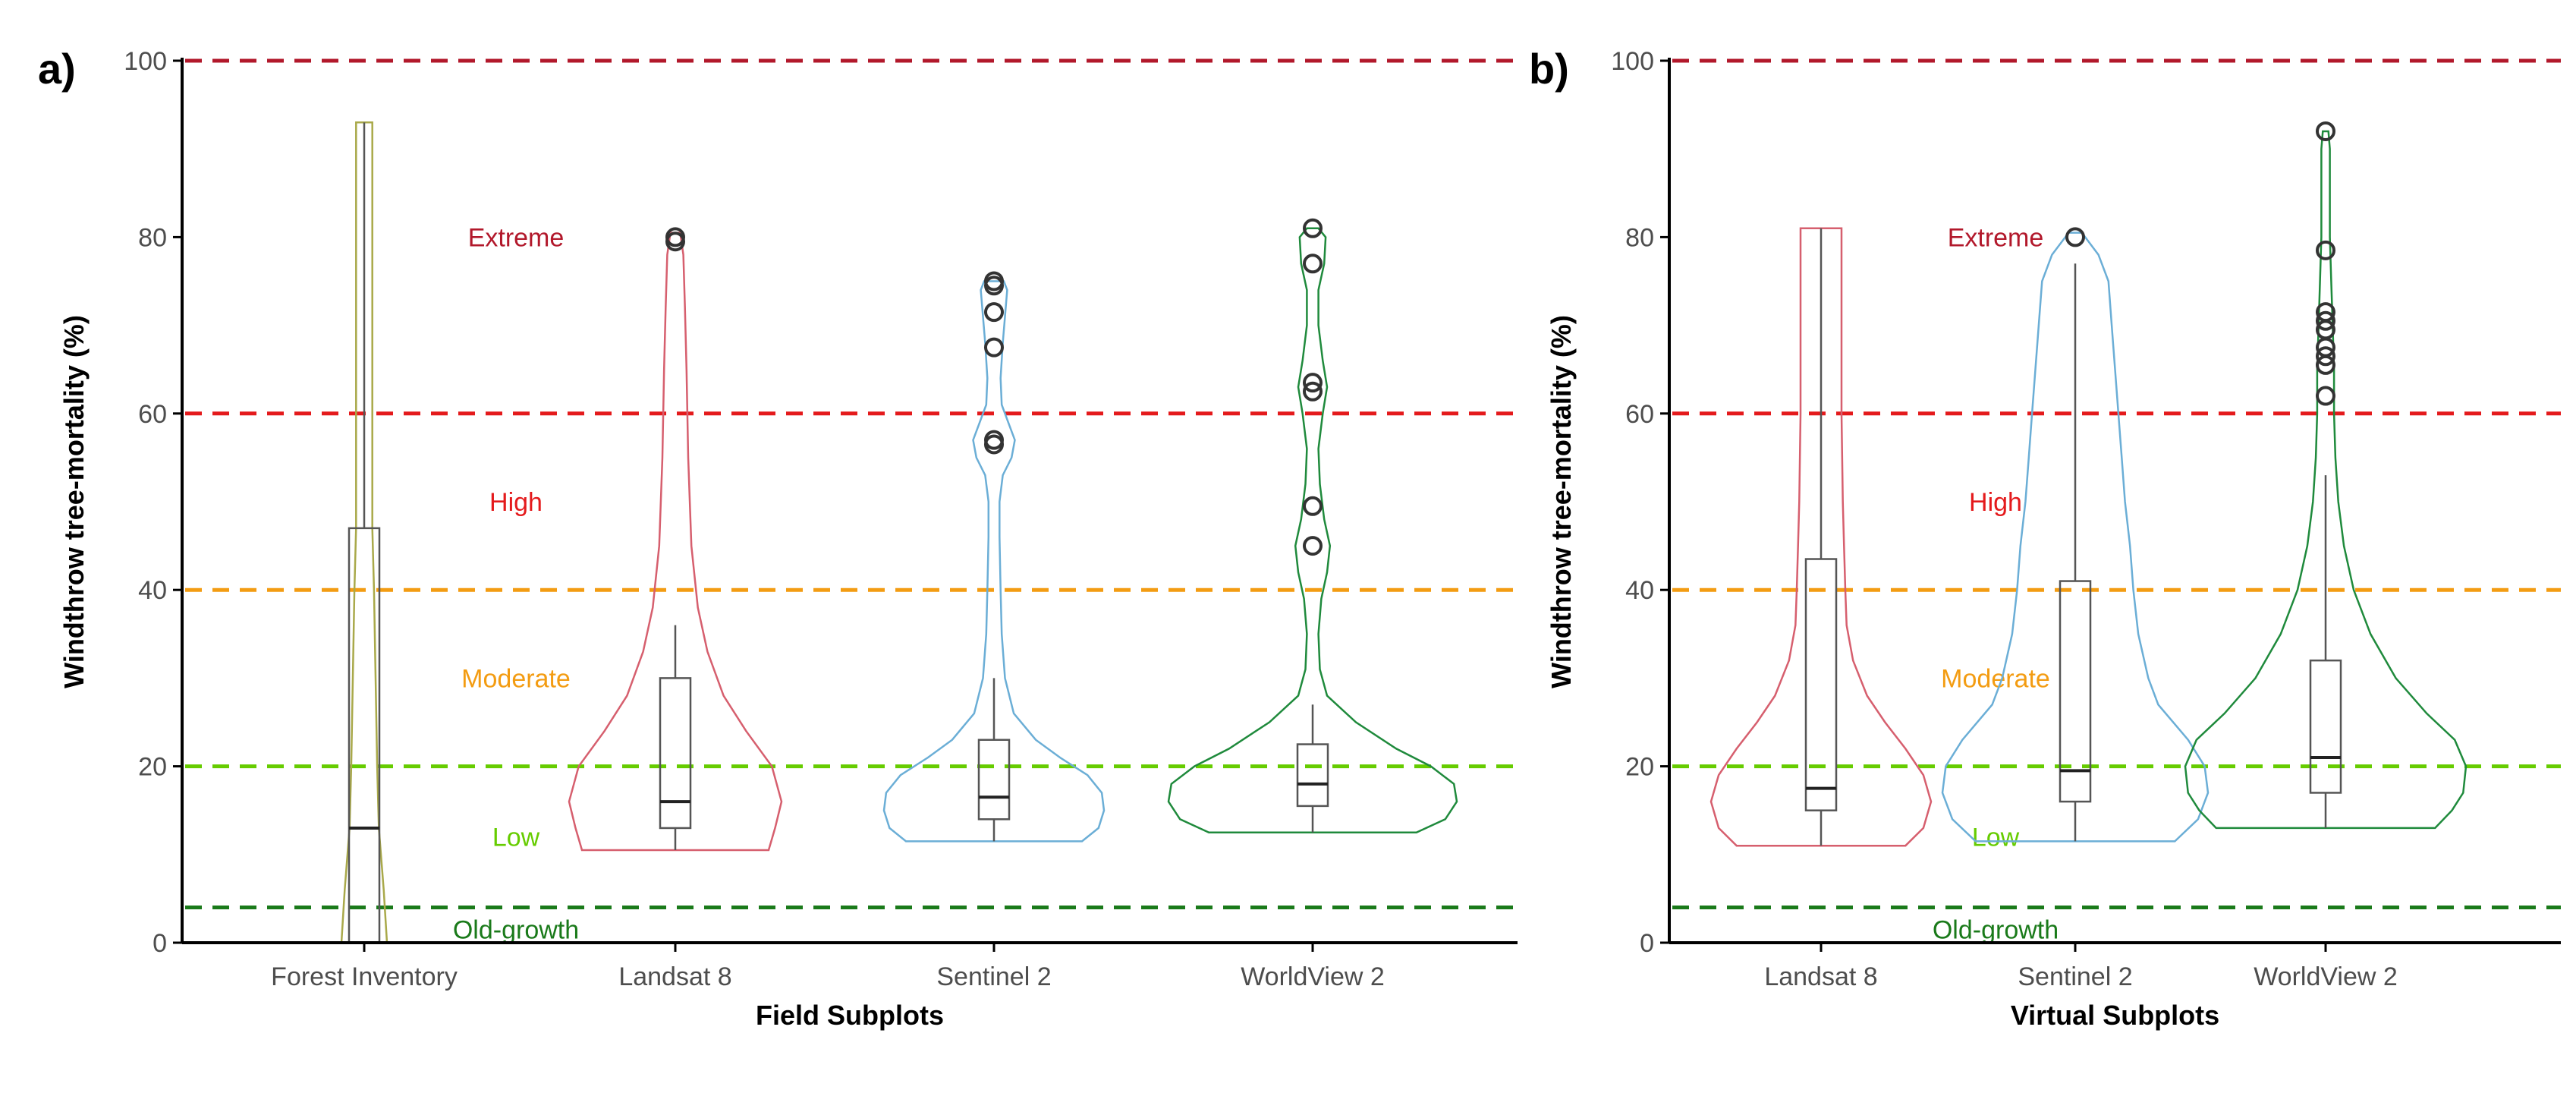 The image size is (2576, 1093). Describe the element at coordinates (1549, 69) in the screenshot. I see `panel-b-label: b)` at that location.